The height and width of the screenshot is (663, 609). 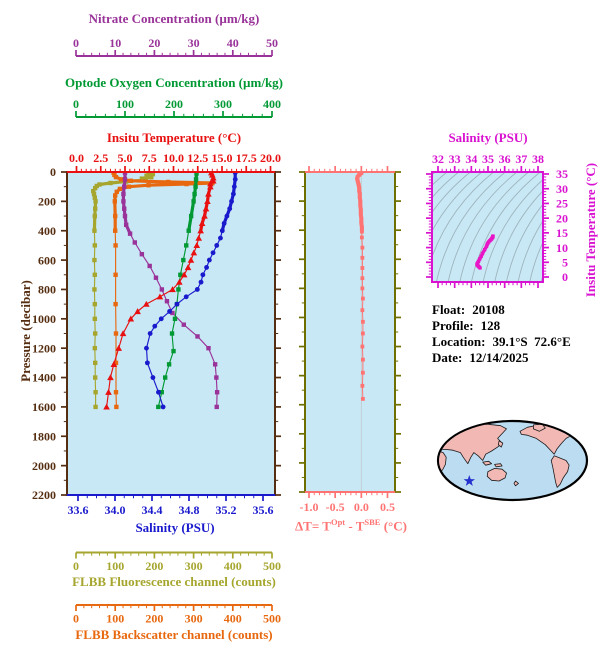 I want to click on svg-text: 35.6, so click(x=263, y=510).